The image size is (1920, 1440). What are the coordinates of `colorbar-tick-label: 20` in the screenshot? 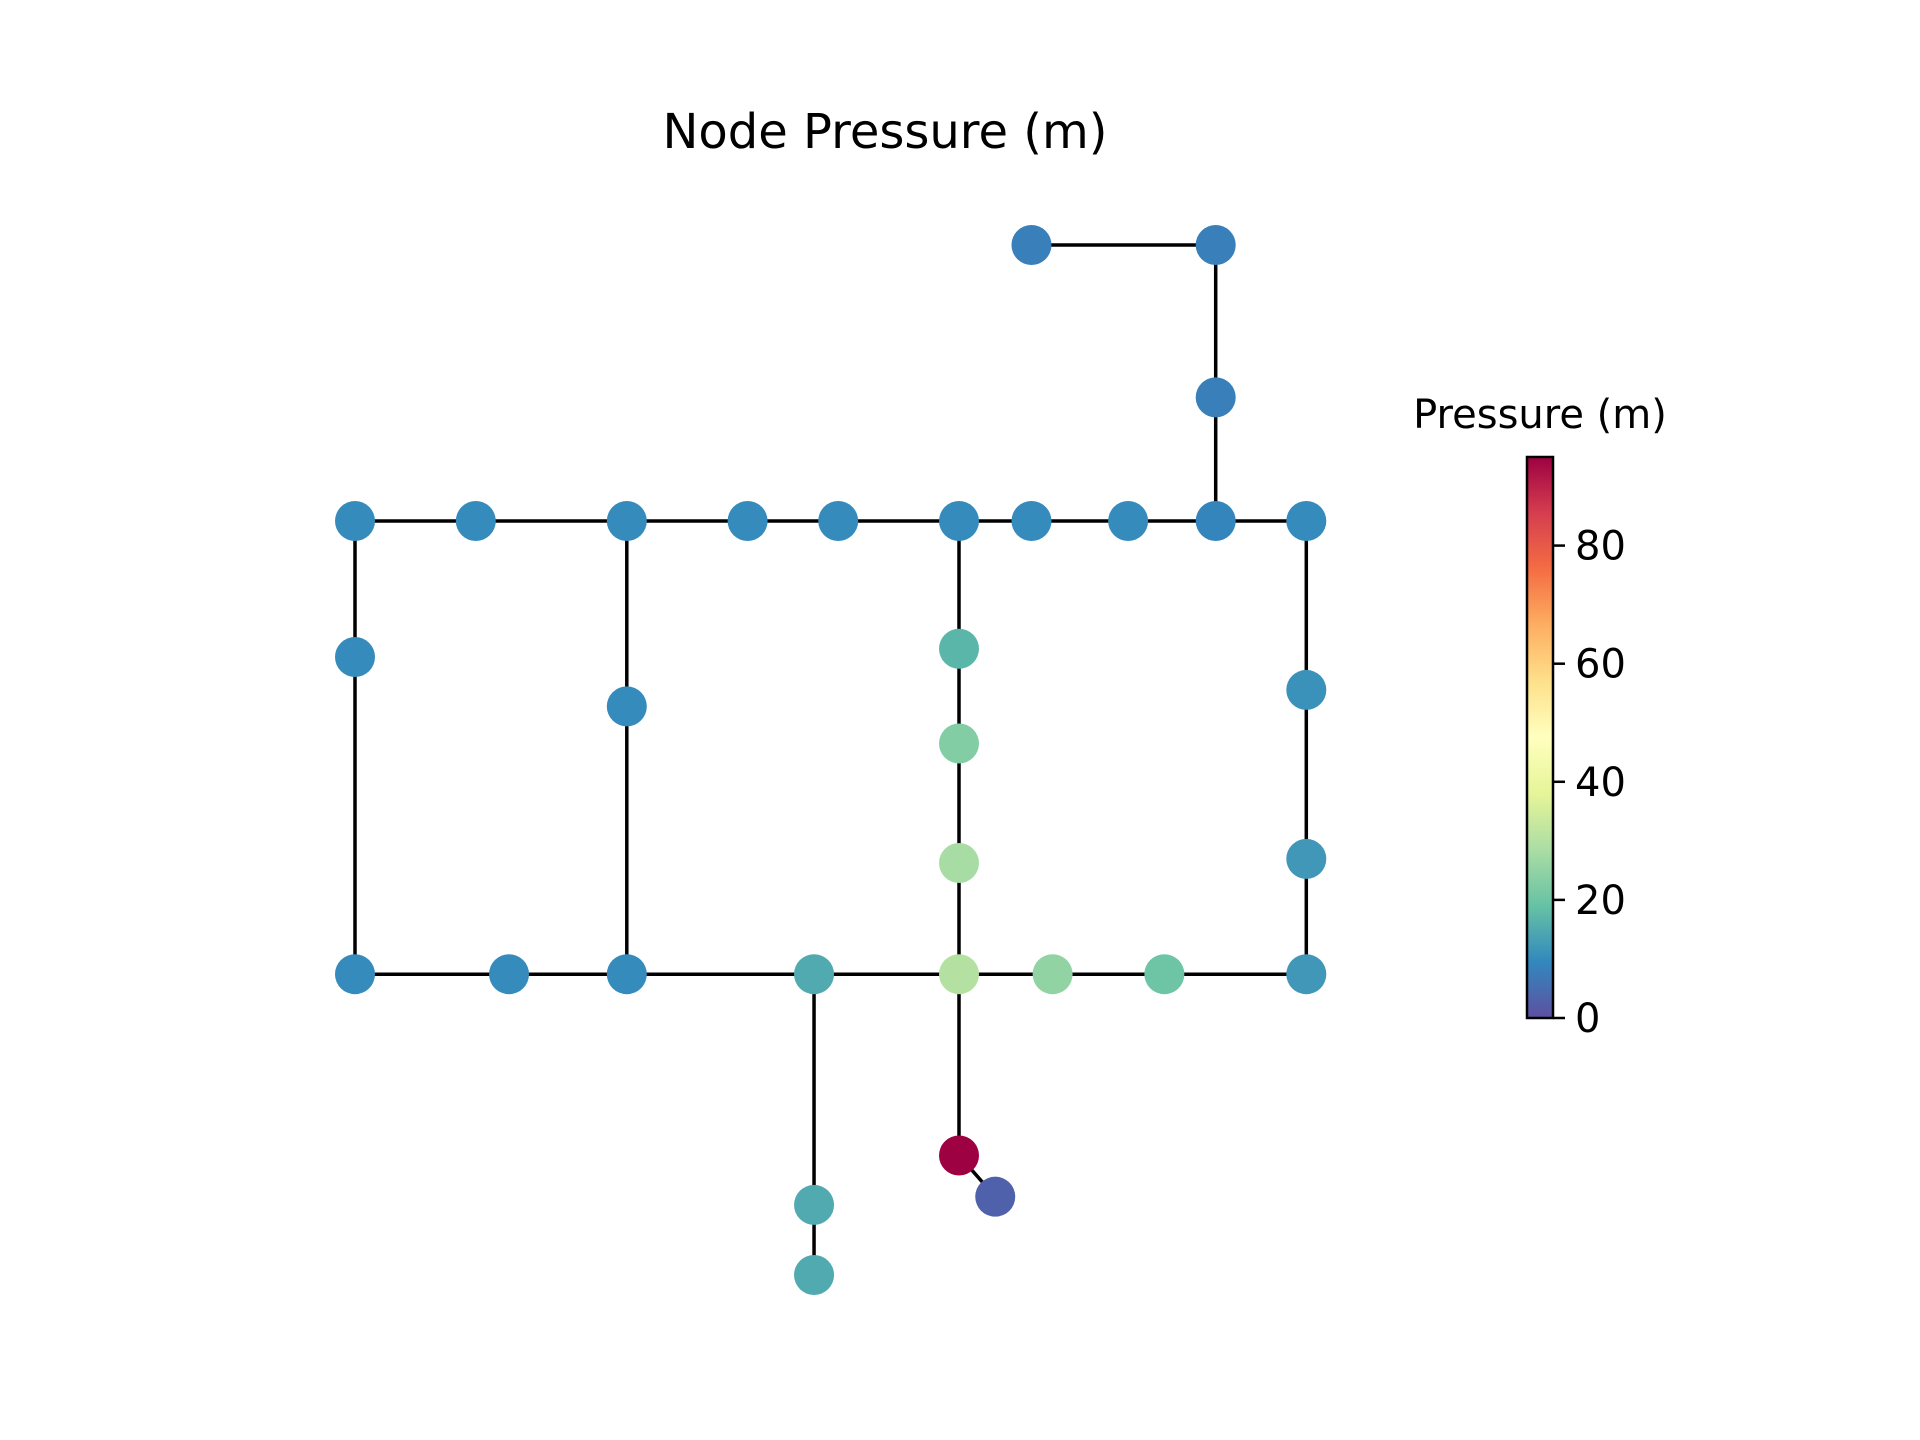 It's located at (1600, 901).